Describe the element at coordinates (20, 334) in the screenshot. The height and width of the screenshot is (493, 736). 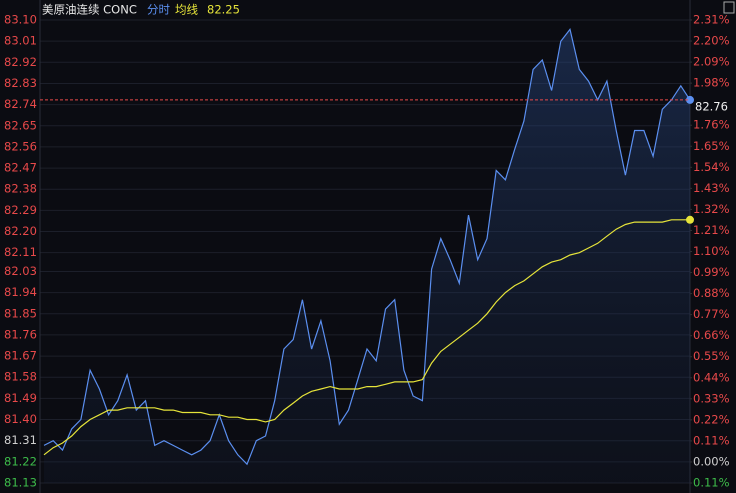
I see `y-tick-label: 81.76` at that location.